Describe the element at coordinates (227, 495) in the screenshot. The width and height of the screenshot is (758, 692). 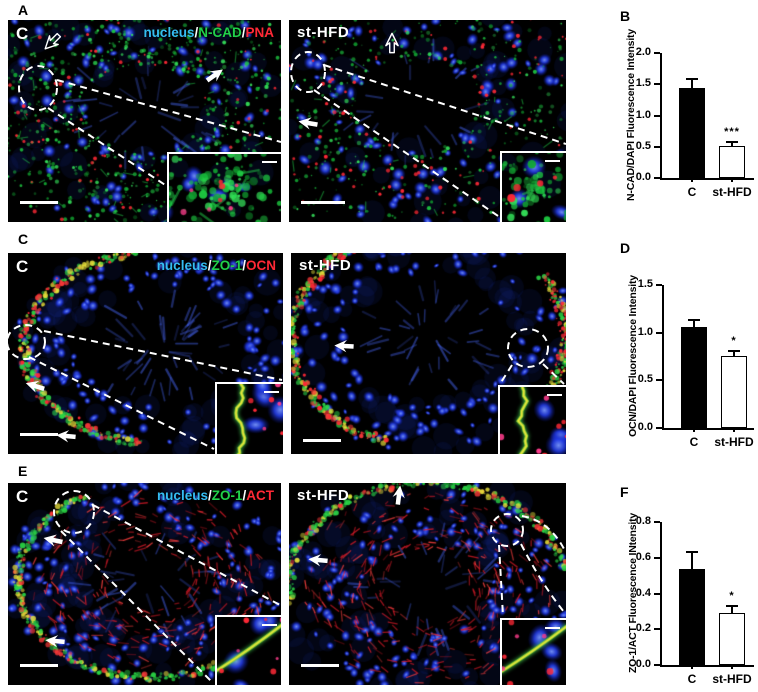
I see `legend-part: ZO-1` at that location.